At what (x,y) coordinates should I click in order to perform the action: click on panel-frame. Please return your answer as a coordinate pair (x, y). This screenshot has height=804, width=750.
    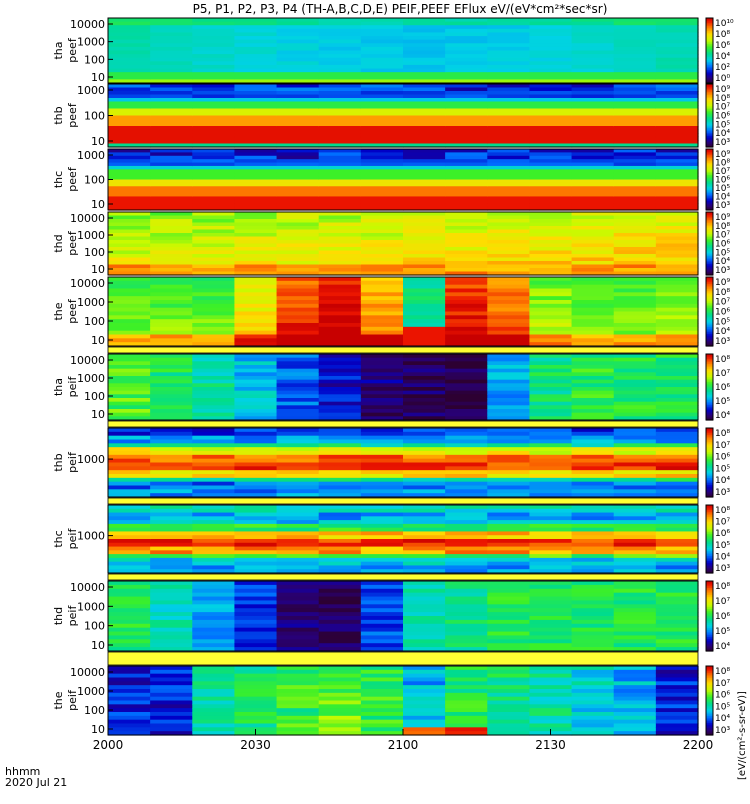
    Looking at the image, I should click on (403, 311).